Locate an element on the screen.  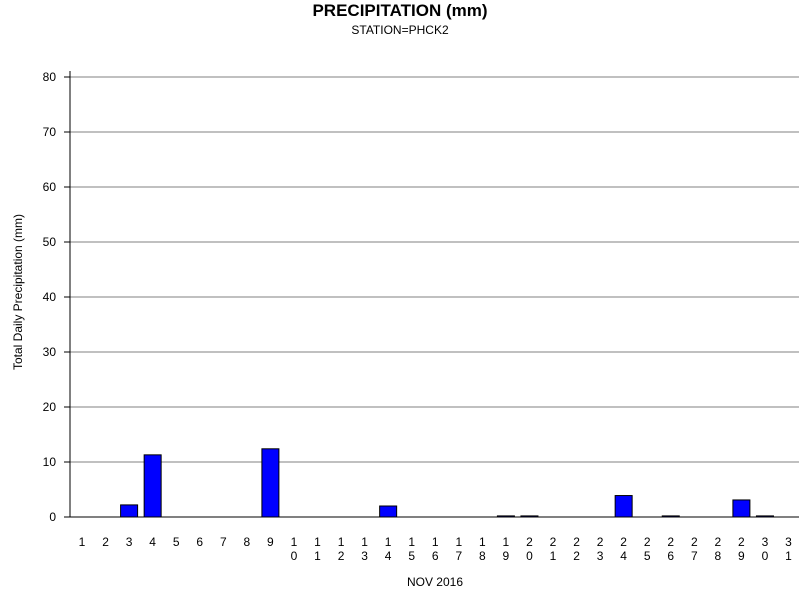
y-tick-label: 20 is located at coordinates (50, 407).